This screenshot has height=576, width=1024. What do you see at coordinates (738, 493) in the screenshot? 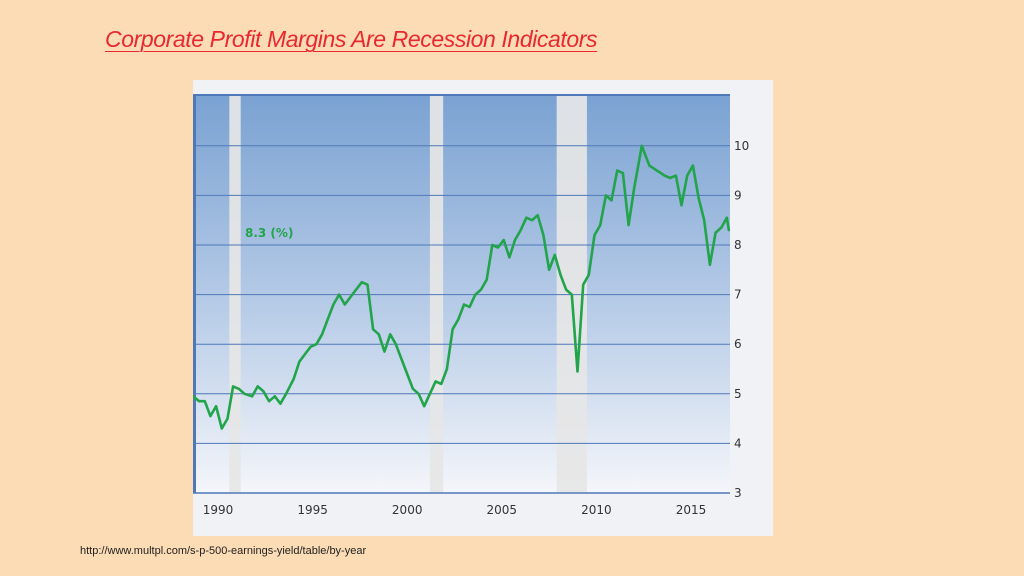
I see `y-tick-label: 3` at bounding box center [738, 493].